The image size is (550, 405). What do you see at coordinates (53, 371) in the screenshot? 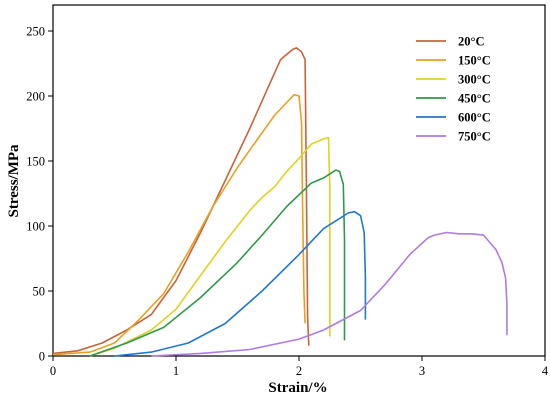
I see `x-tick-label: 0` at bounding box center [53, 371].